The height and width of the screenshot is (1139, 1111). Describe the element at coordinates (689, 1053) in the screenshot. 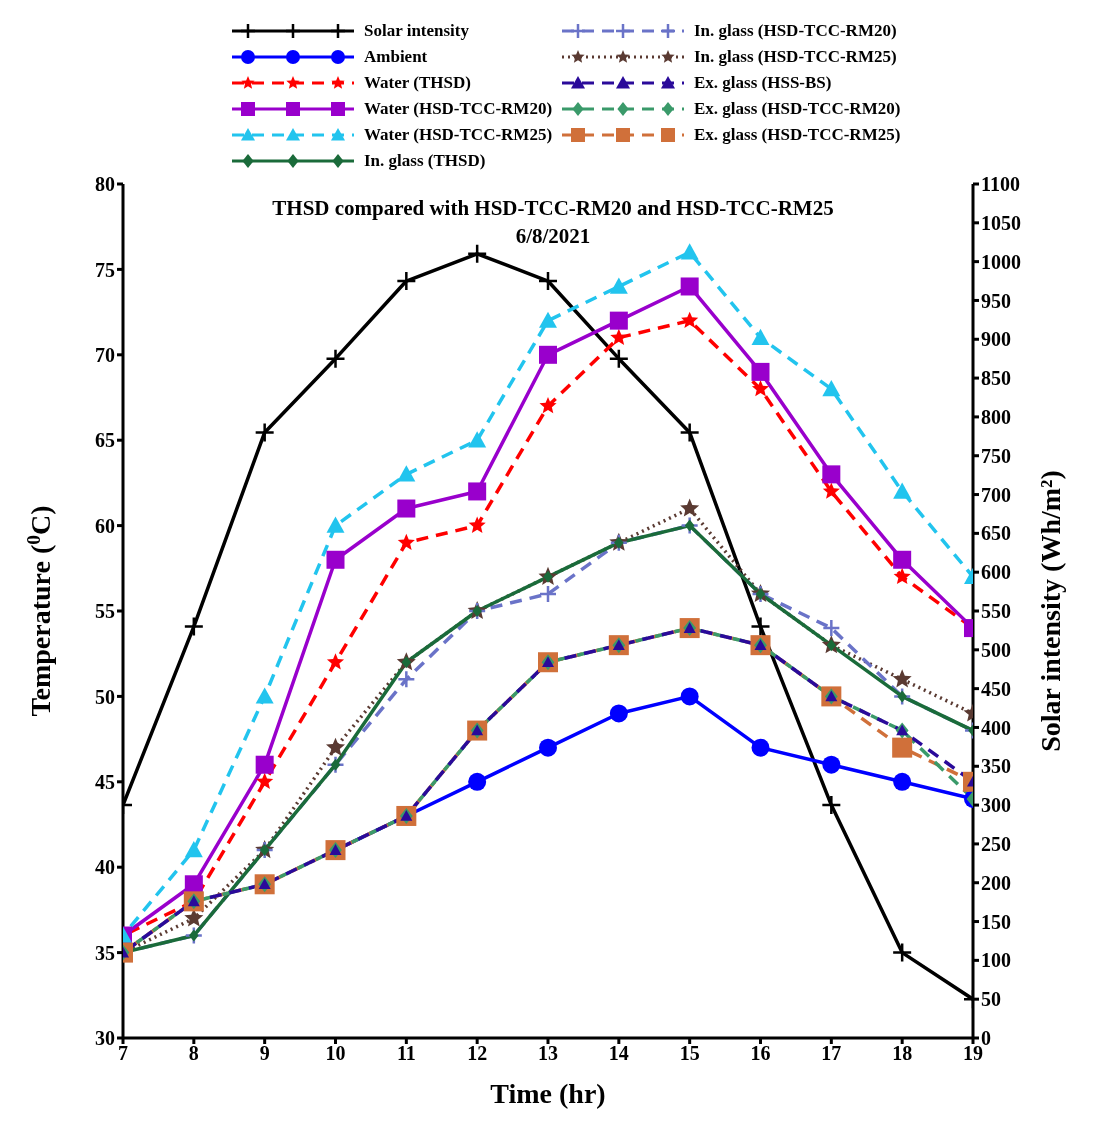

I see `x-tick-label: 15` at that location.